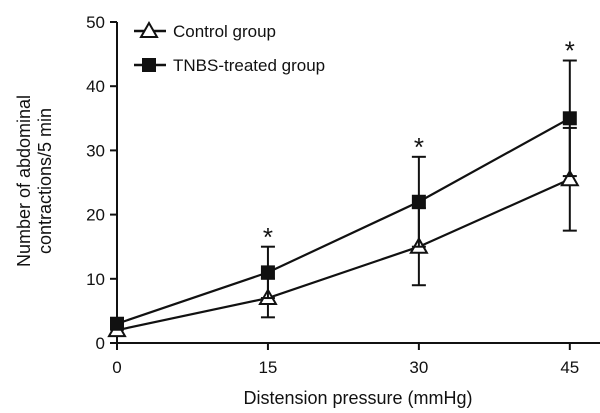 The image size is (600, 413). What do you see at coordinates (224, 31) in the screenshot?
I see `legend-label: Control group` at bounding box center [224, 31].